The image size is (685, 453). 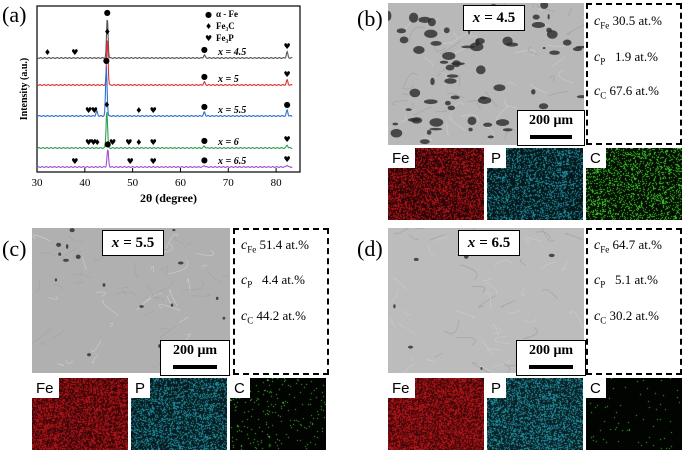 What do you see at coordinates (486, 300) in the screenshot?
I see `sem-texture` at bounding box center [486, 300].